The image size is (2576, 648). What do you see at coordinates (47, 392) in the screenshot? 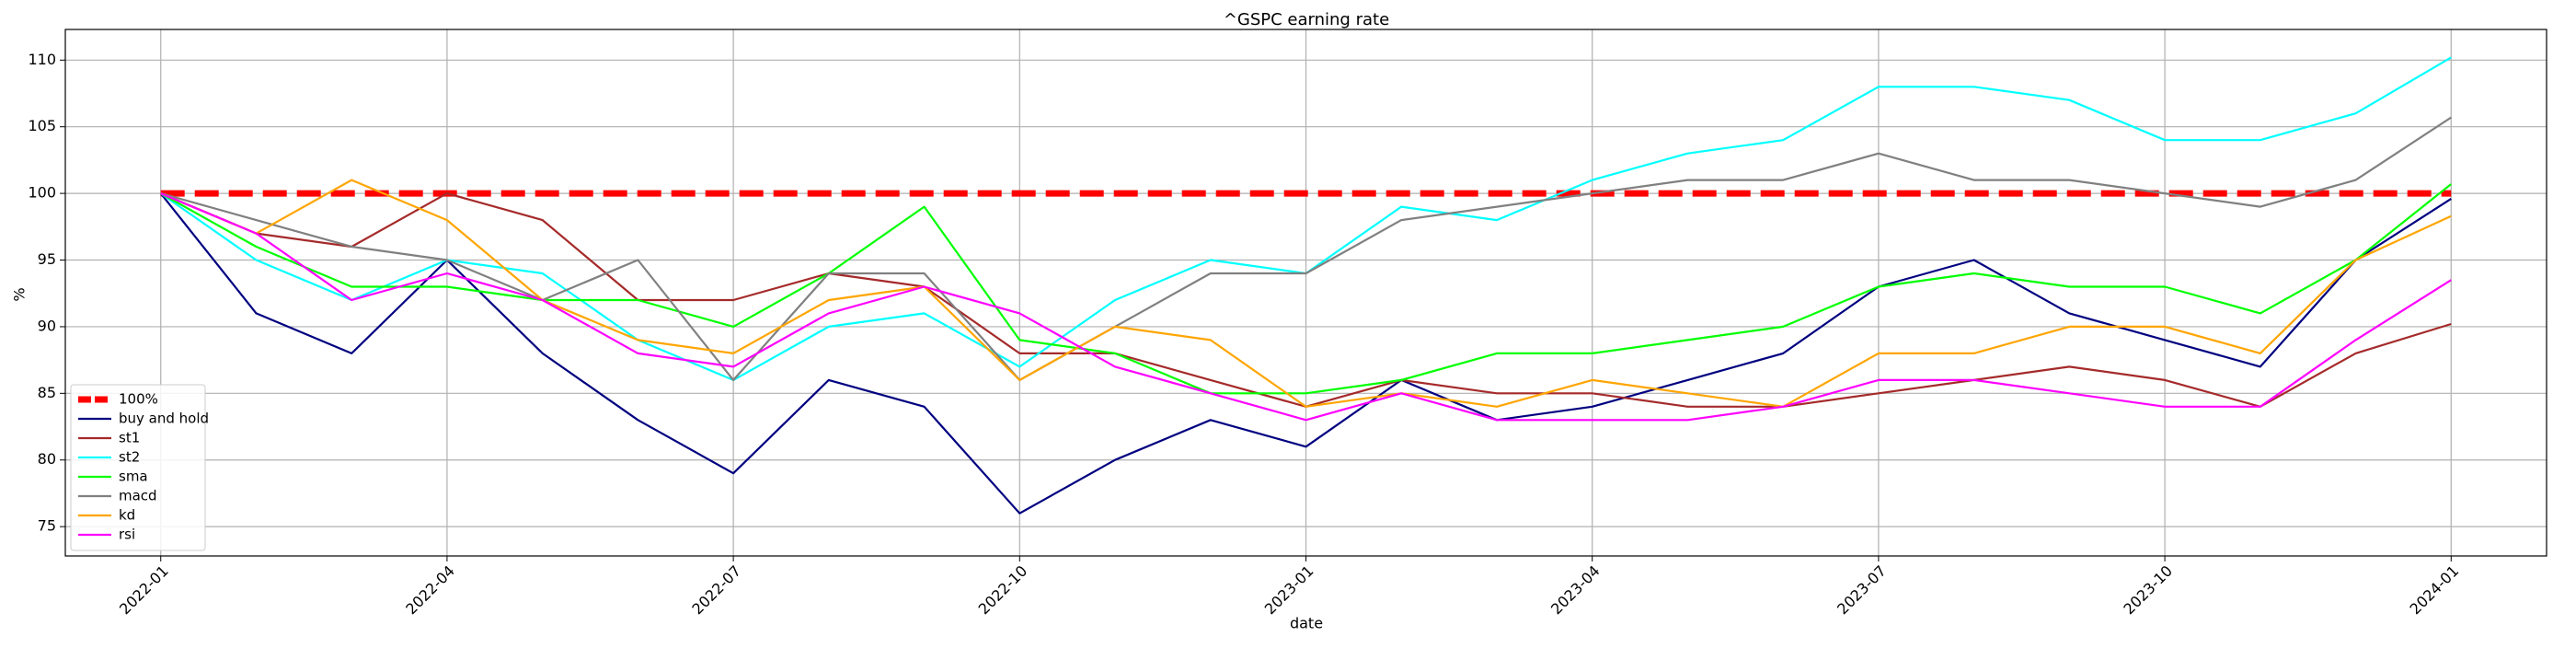
I see `y-tick-label: 85` at bounding box center [47, 392].